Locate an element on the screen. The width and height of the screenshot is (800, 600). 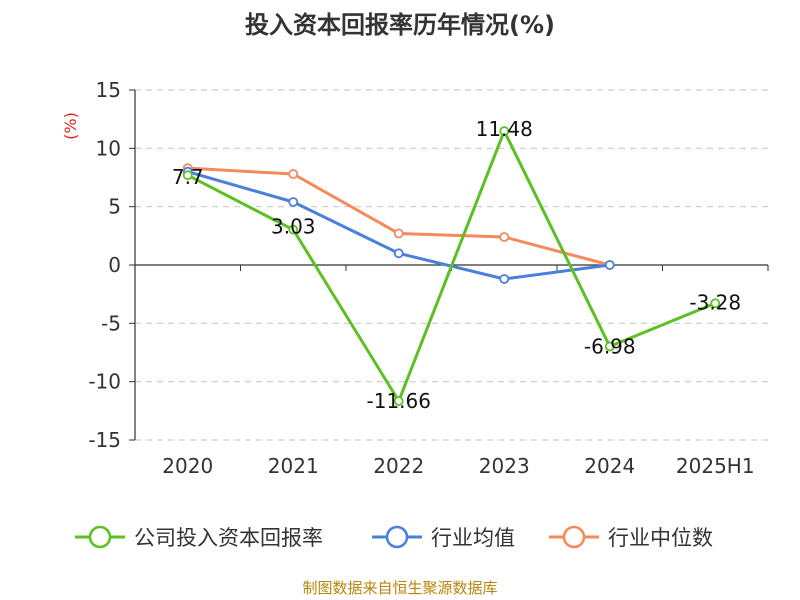
legend-label: 行业中位数 is located at coordinates (660, 538).